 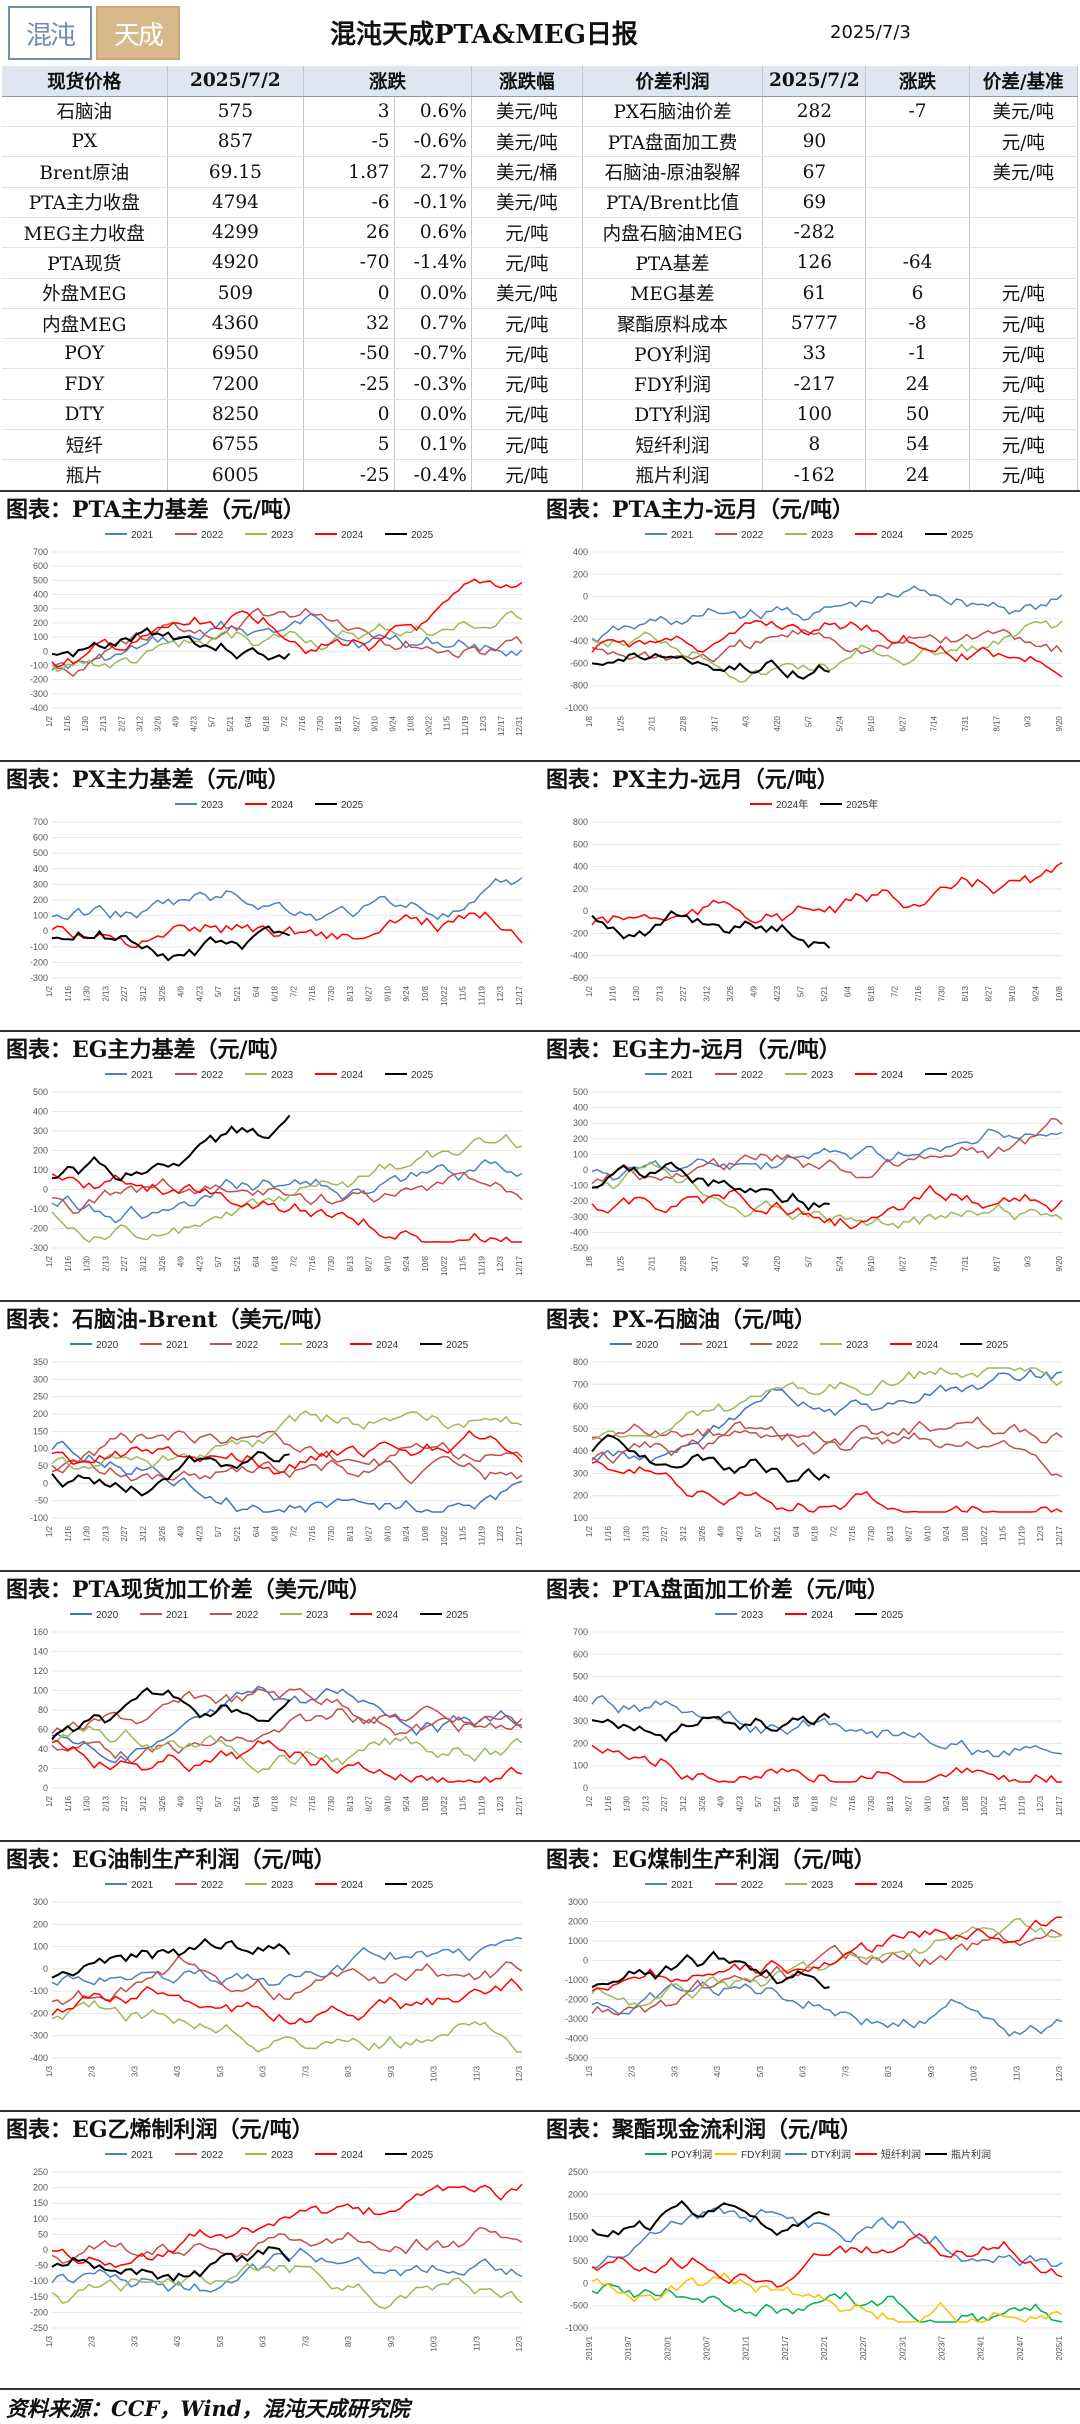 I want to click on table-cell: DTY利润, so click(x=673, y=415).